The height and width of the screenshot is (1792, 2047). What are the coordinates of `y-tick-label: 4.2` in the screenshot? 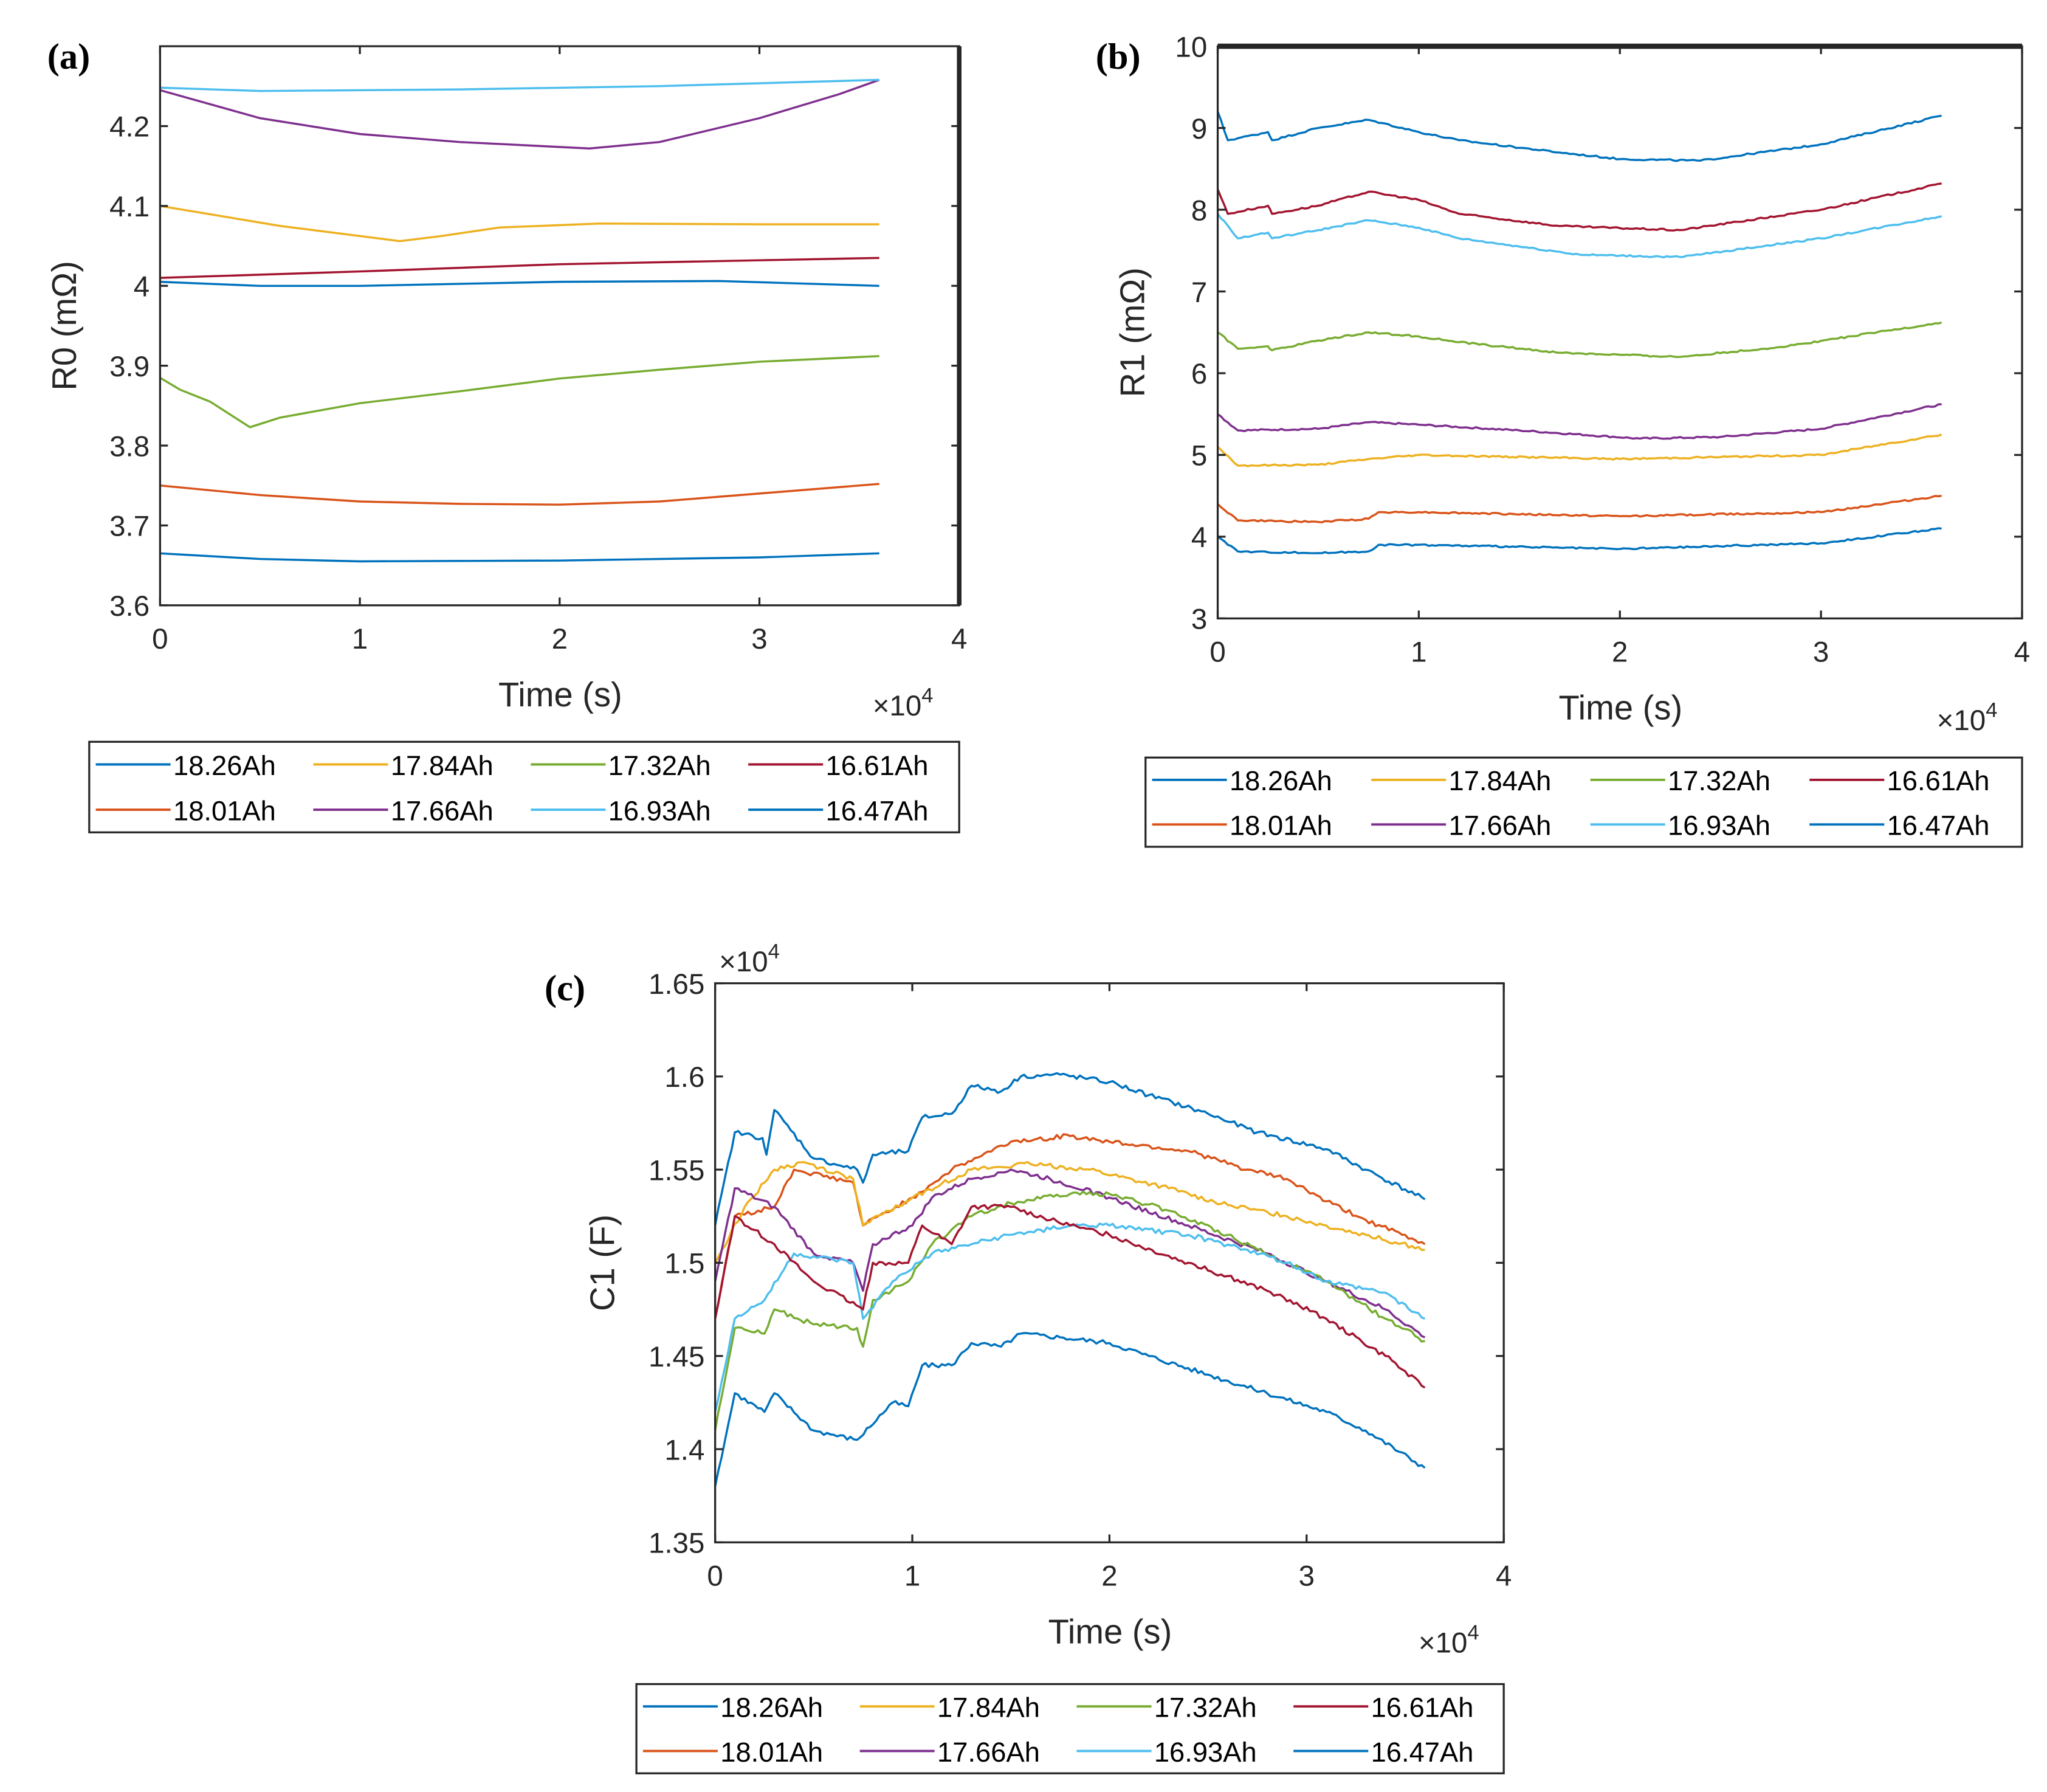 It's located at (129, 127).